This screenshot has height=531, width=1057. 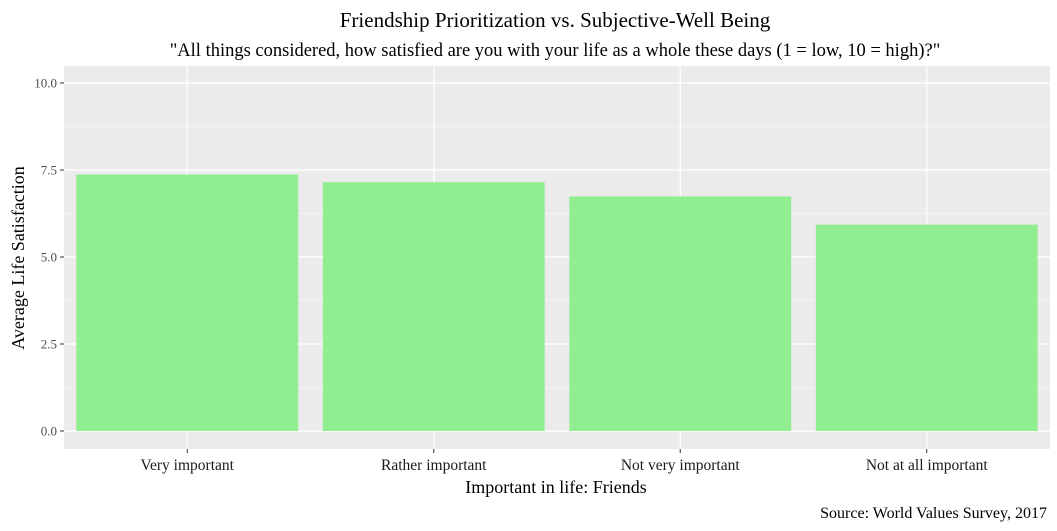 I want to click on x-tick-label: Not very important, so click(x=681, y=465).